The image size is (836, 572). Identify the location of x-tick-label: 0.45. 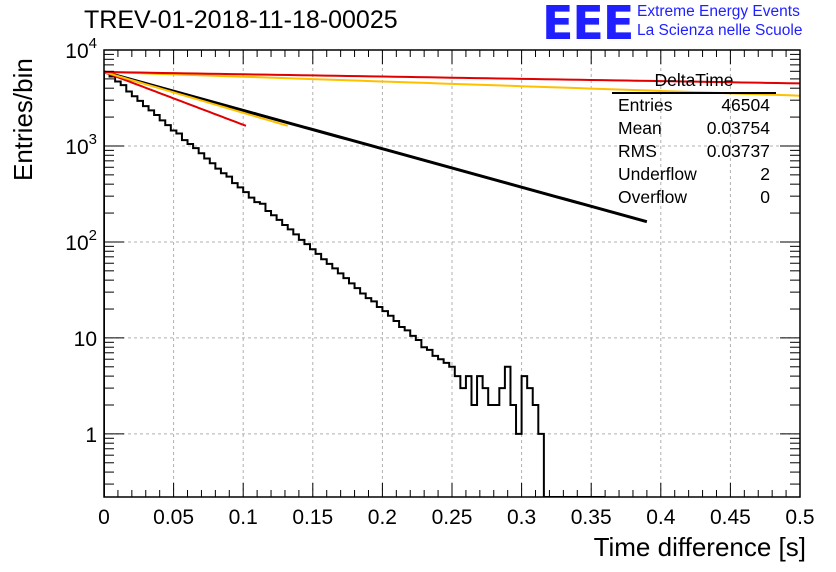
(730, 517).